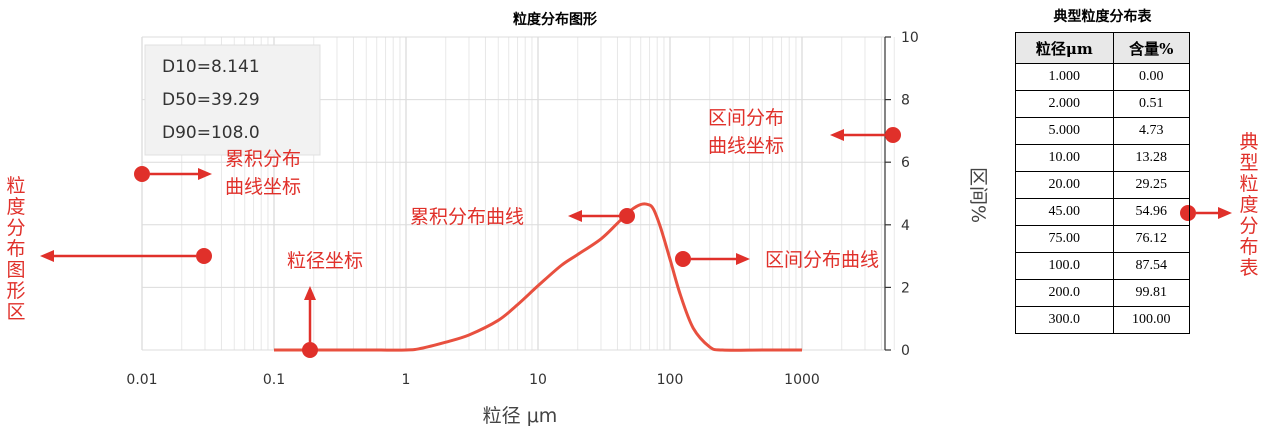 The image size is (1263, 432). I want to click on annotation-plot-area, so click(126, 256).